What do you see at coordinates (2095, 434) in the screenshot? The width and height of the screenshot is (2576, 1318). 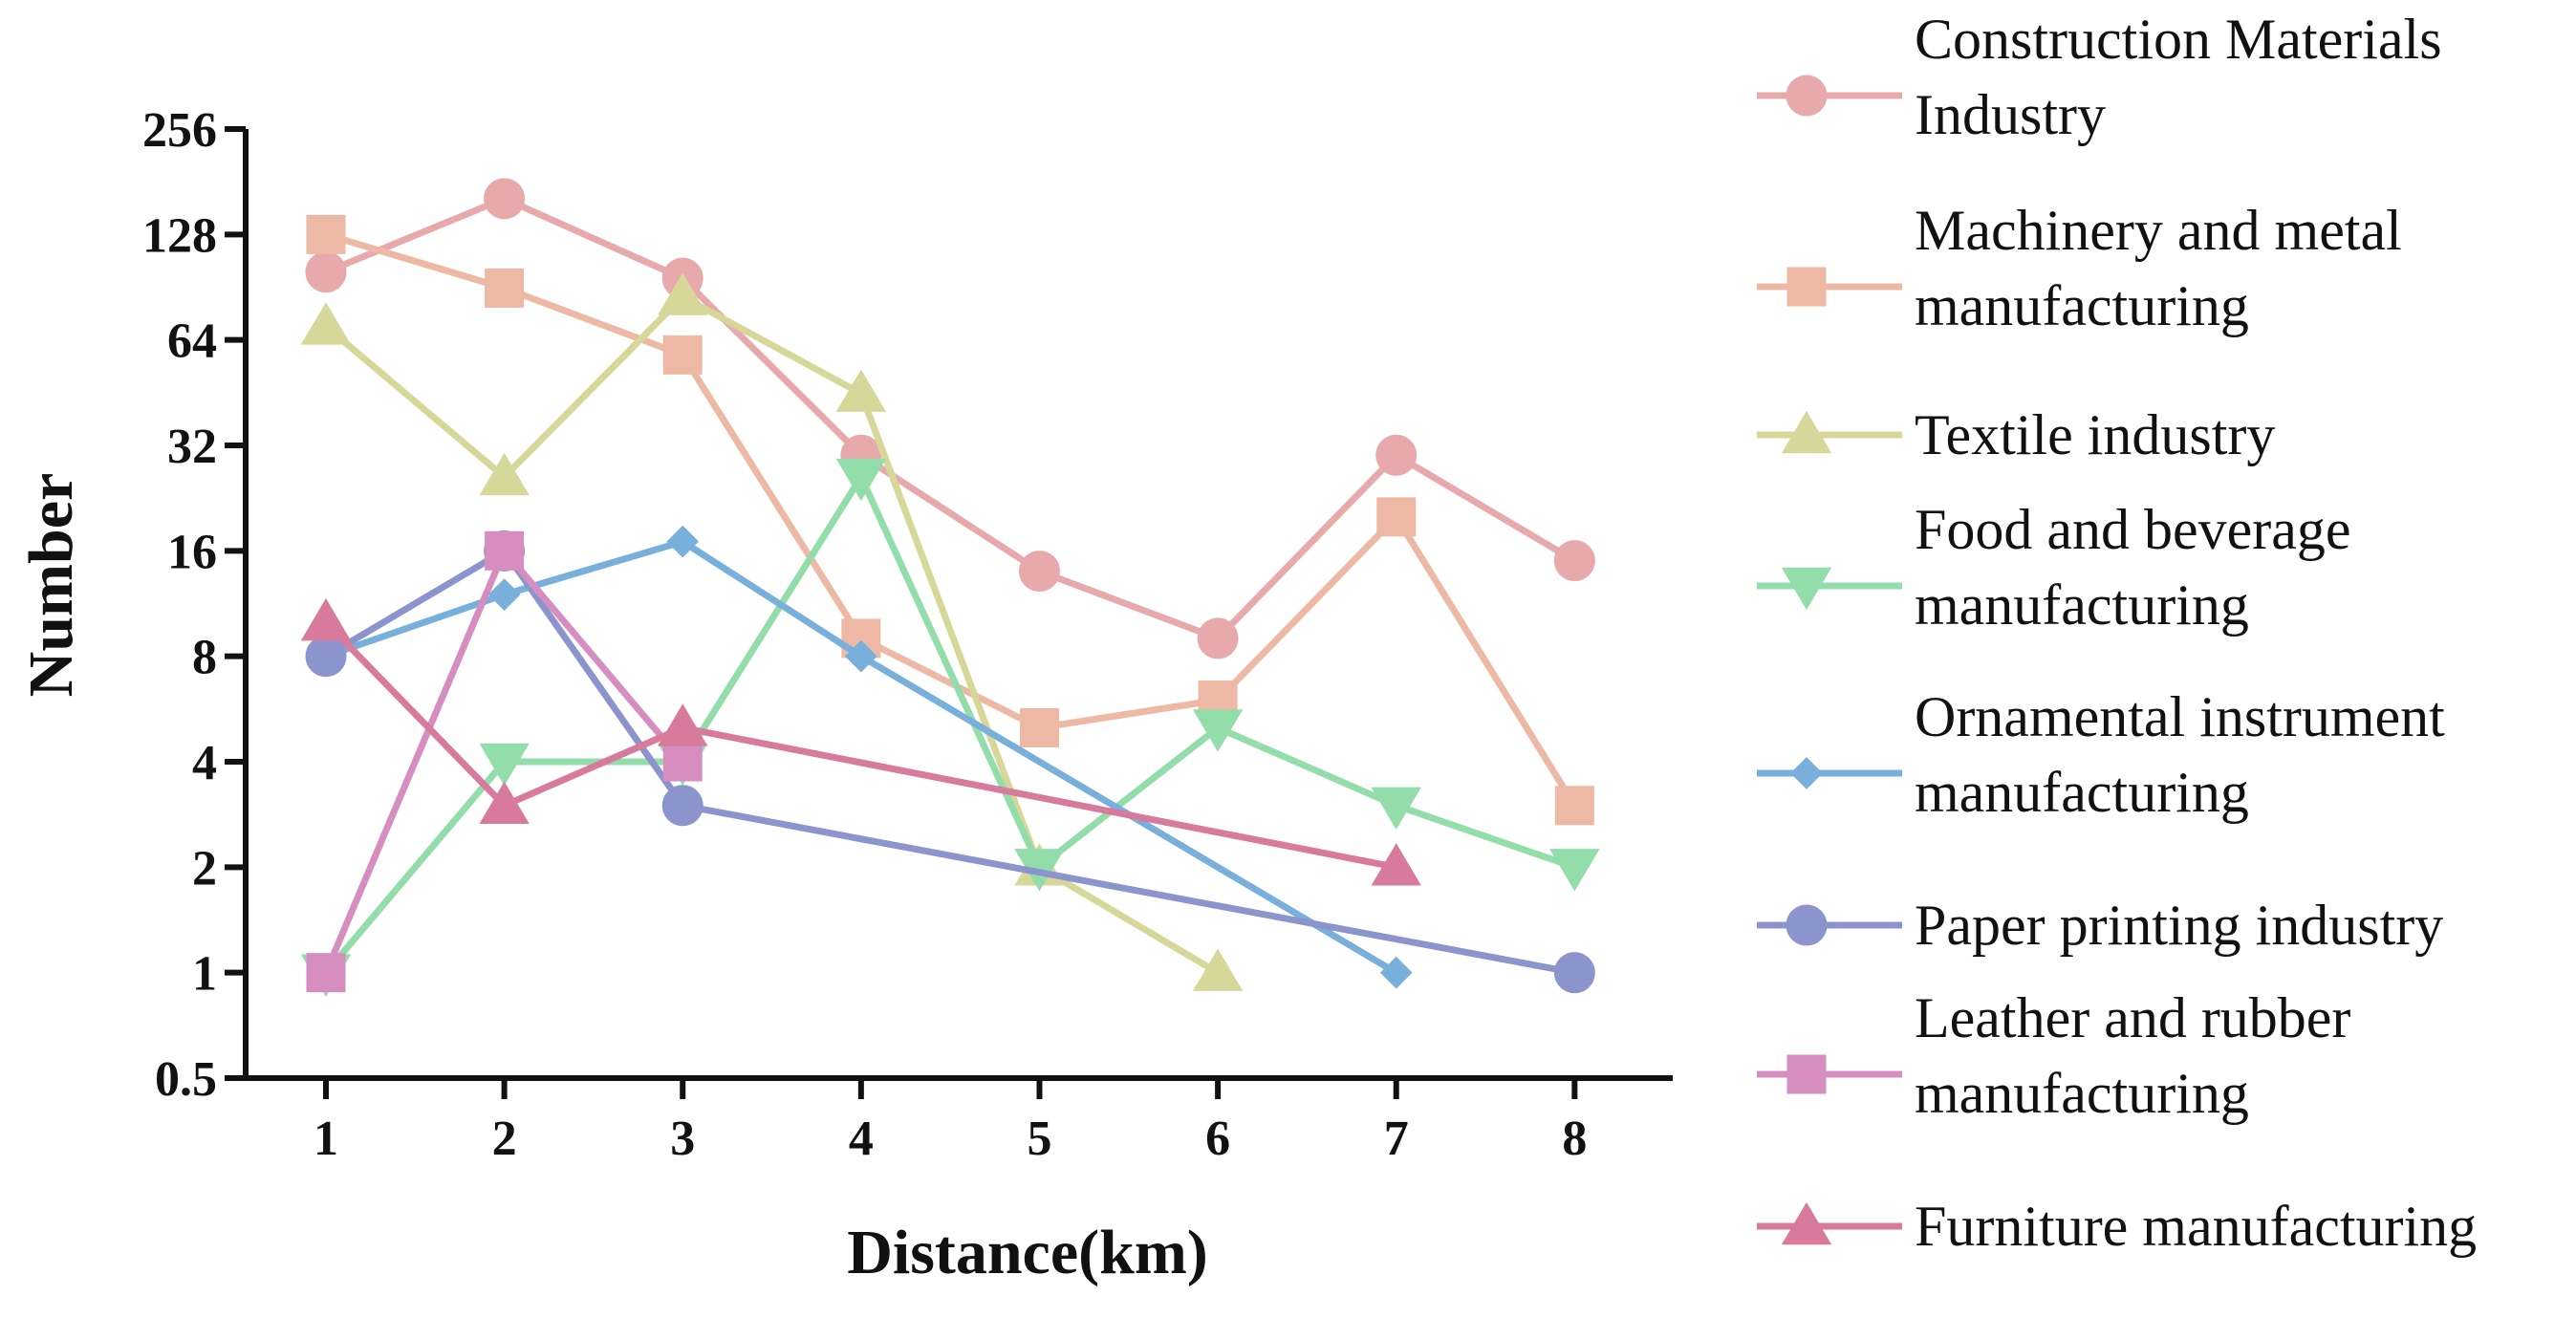 I see `legend-label: Textile industry` at bounding box center [2095, 434].